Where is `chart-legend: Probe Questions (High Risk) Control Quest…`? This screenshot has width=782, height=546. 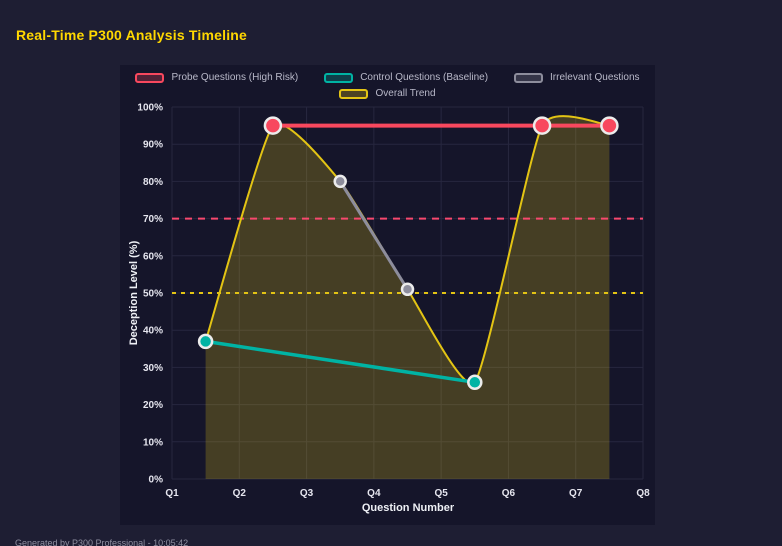 chart-legend: Probe Questions (High Risk) Control Quest… is located at coordinates (387, 85).